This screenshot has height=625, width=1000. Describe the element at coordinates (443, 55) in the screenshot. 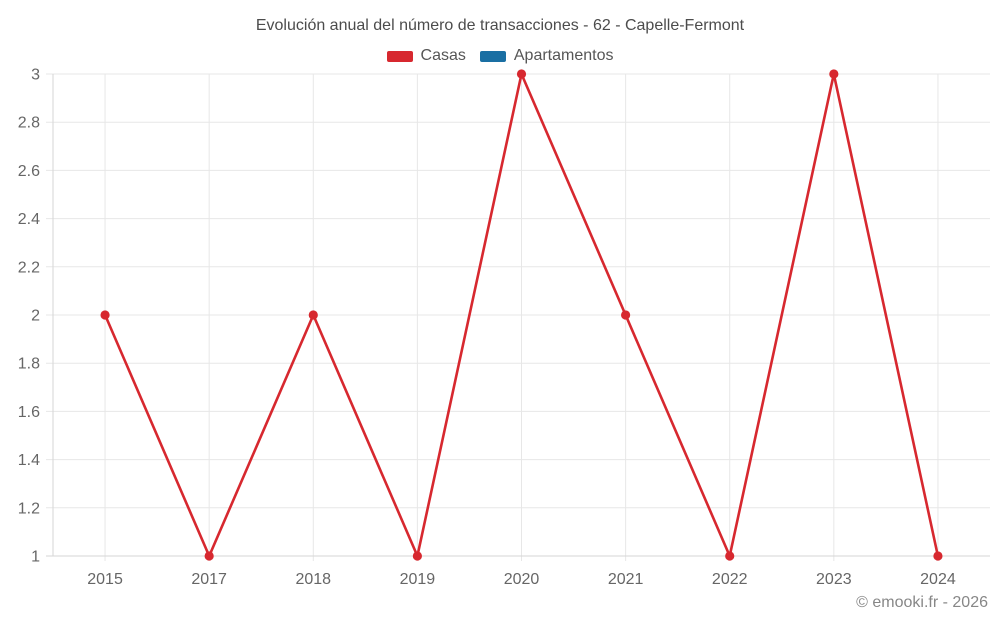

I see `legend-label-casas: Casas` at that location.